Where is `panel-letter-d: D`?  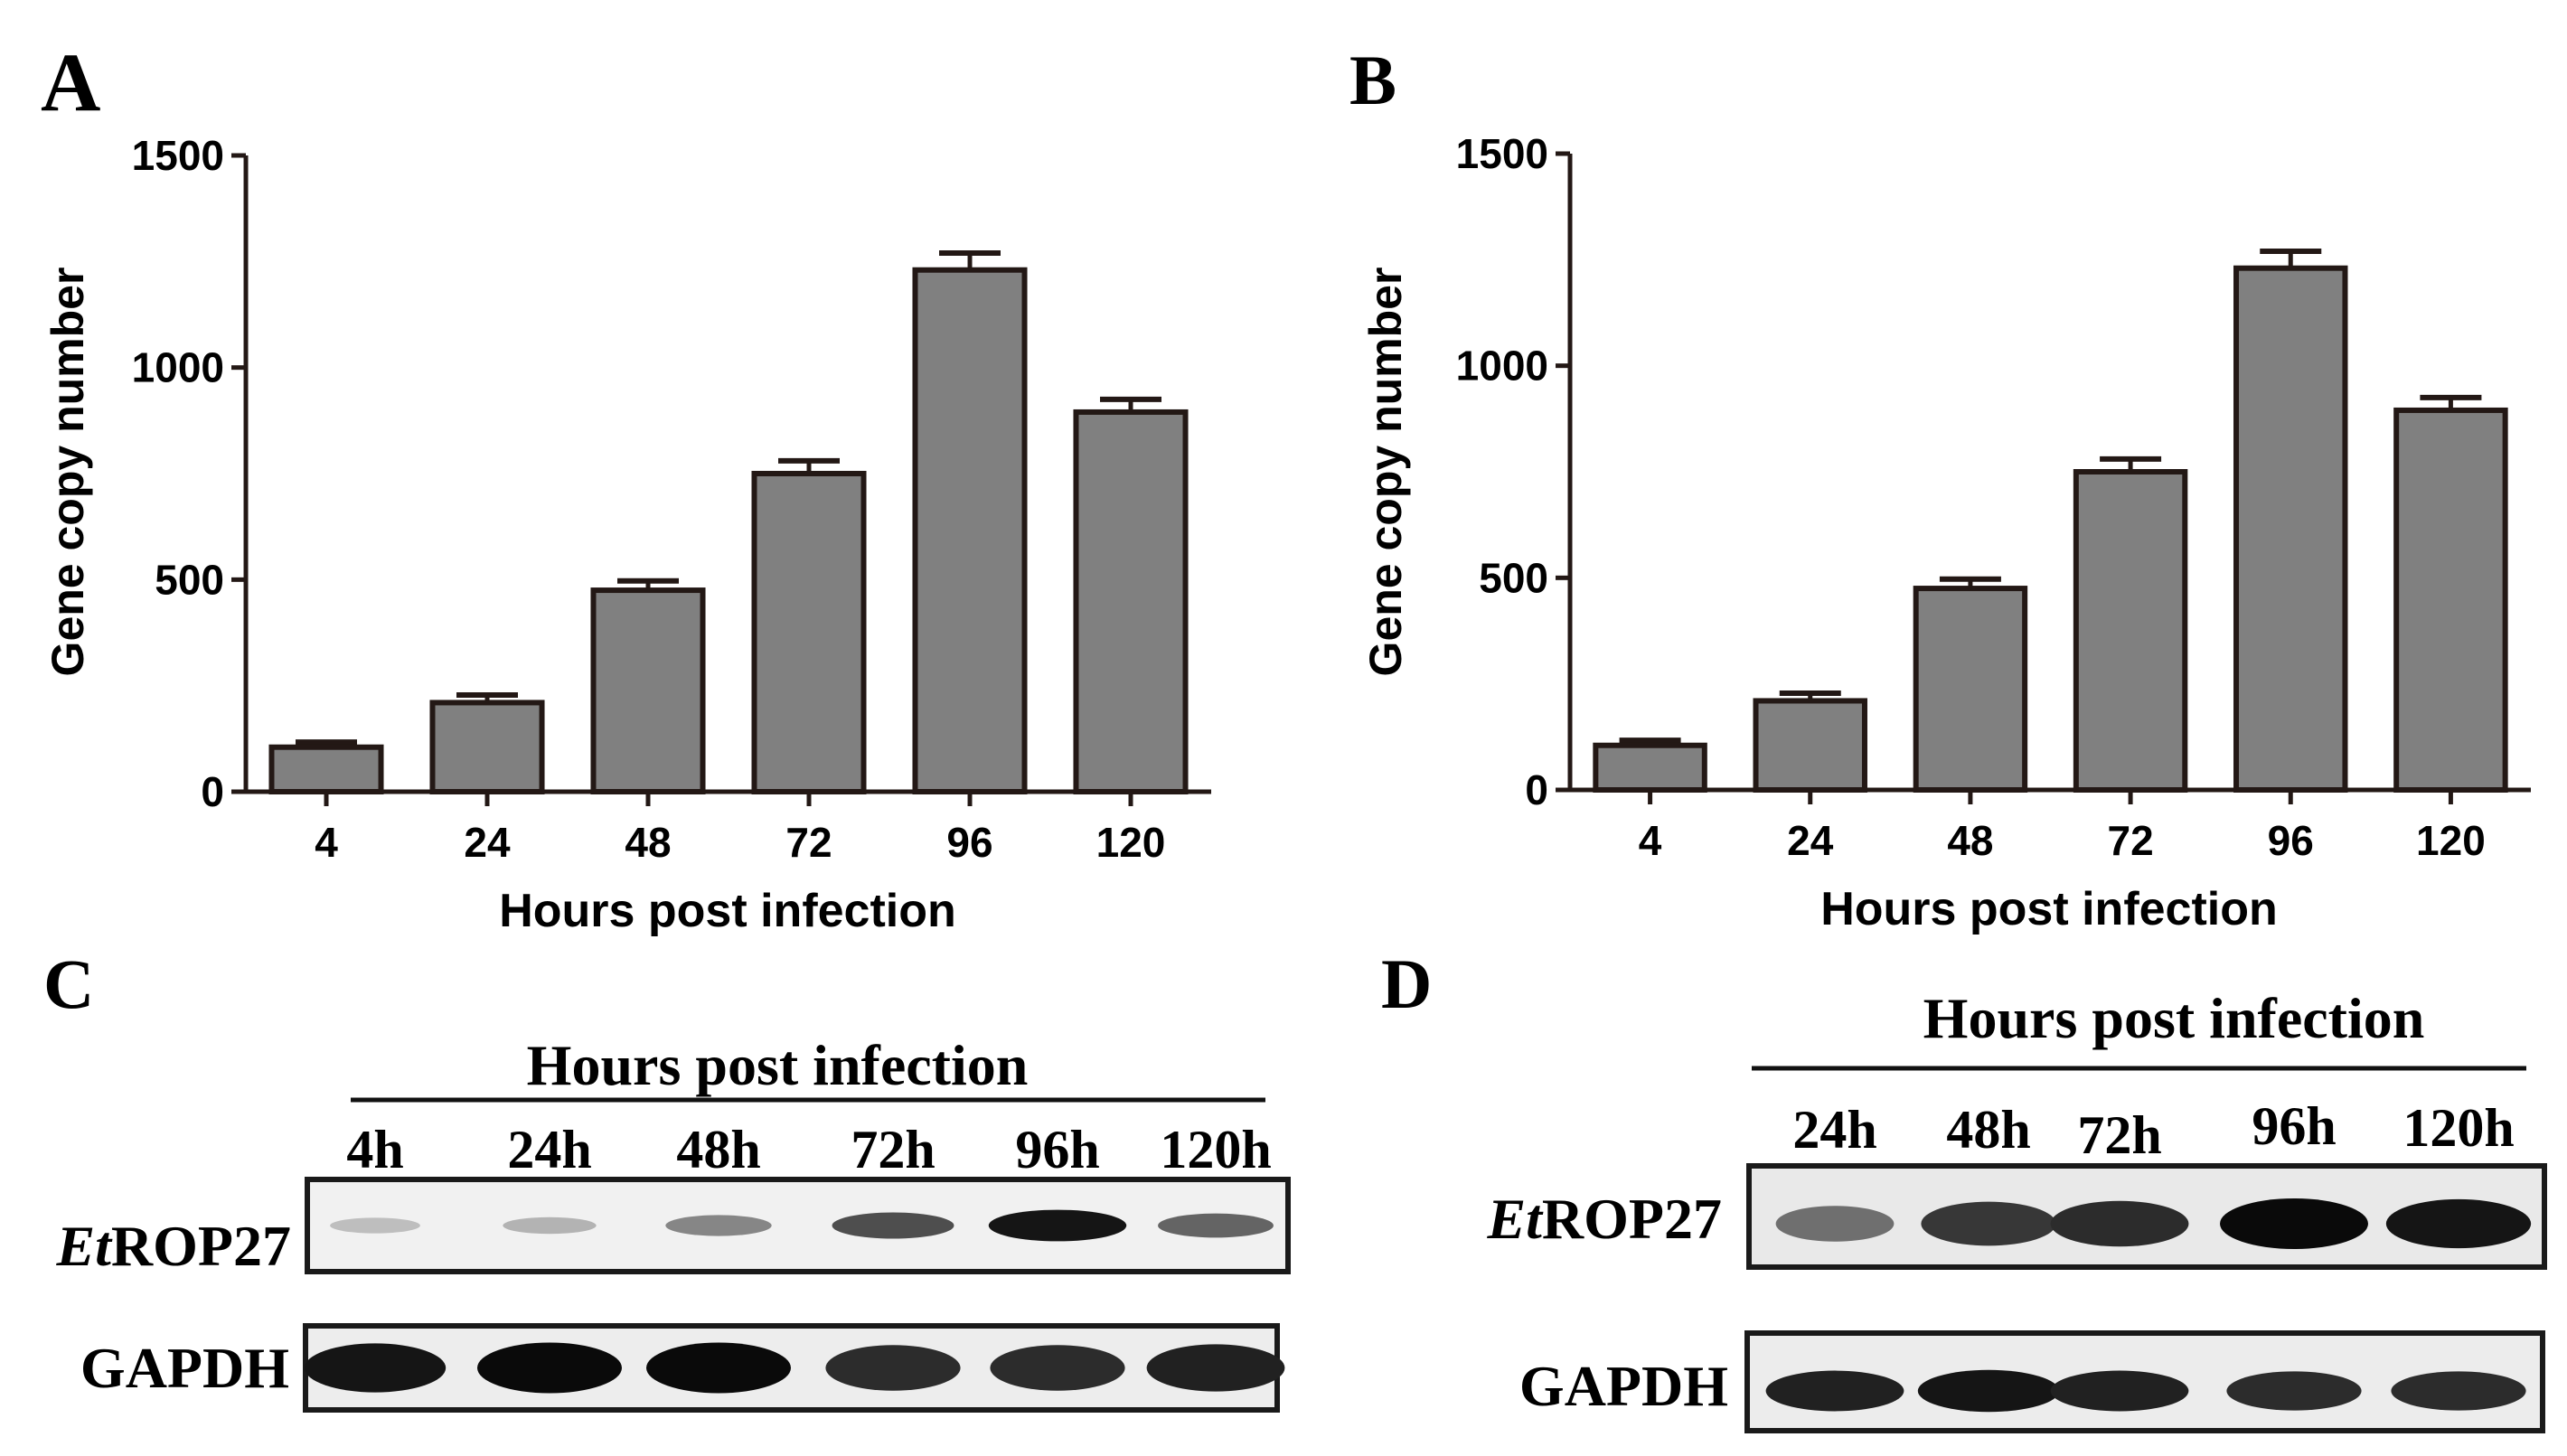 panel-letter-d: D is located at coordinates (1406, 984).